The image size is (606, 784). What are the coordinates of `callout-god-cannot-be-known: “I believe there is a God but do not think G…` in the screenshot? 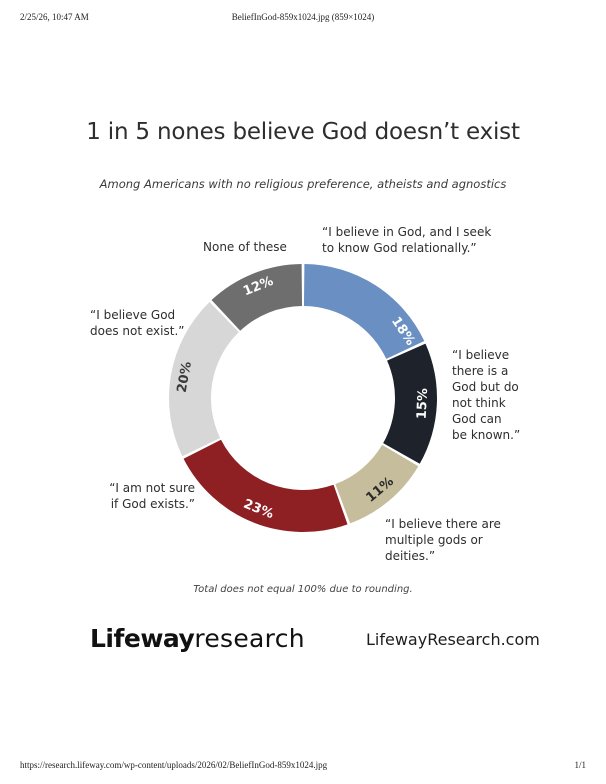 It's located at (486, 395).